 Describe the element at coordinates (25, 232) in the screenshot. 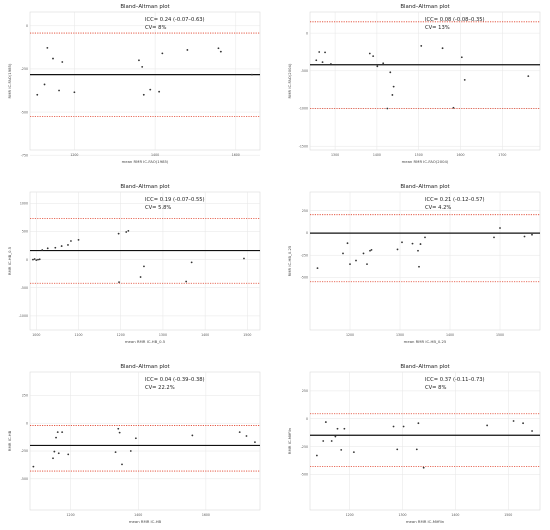

I see `y-tick-label: 500` at that location.